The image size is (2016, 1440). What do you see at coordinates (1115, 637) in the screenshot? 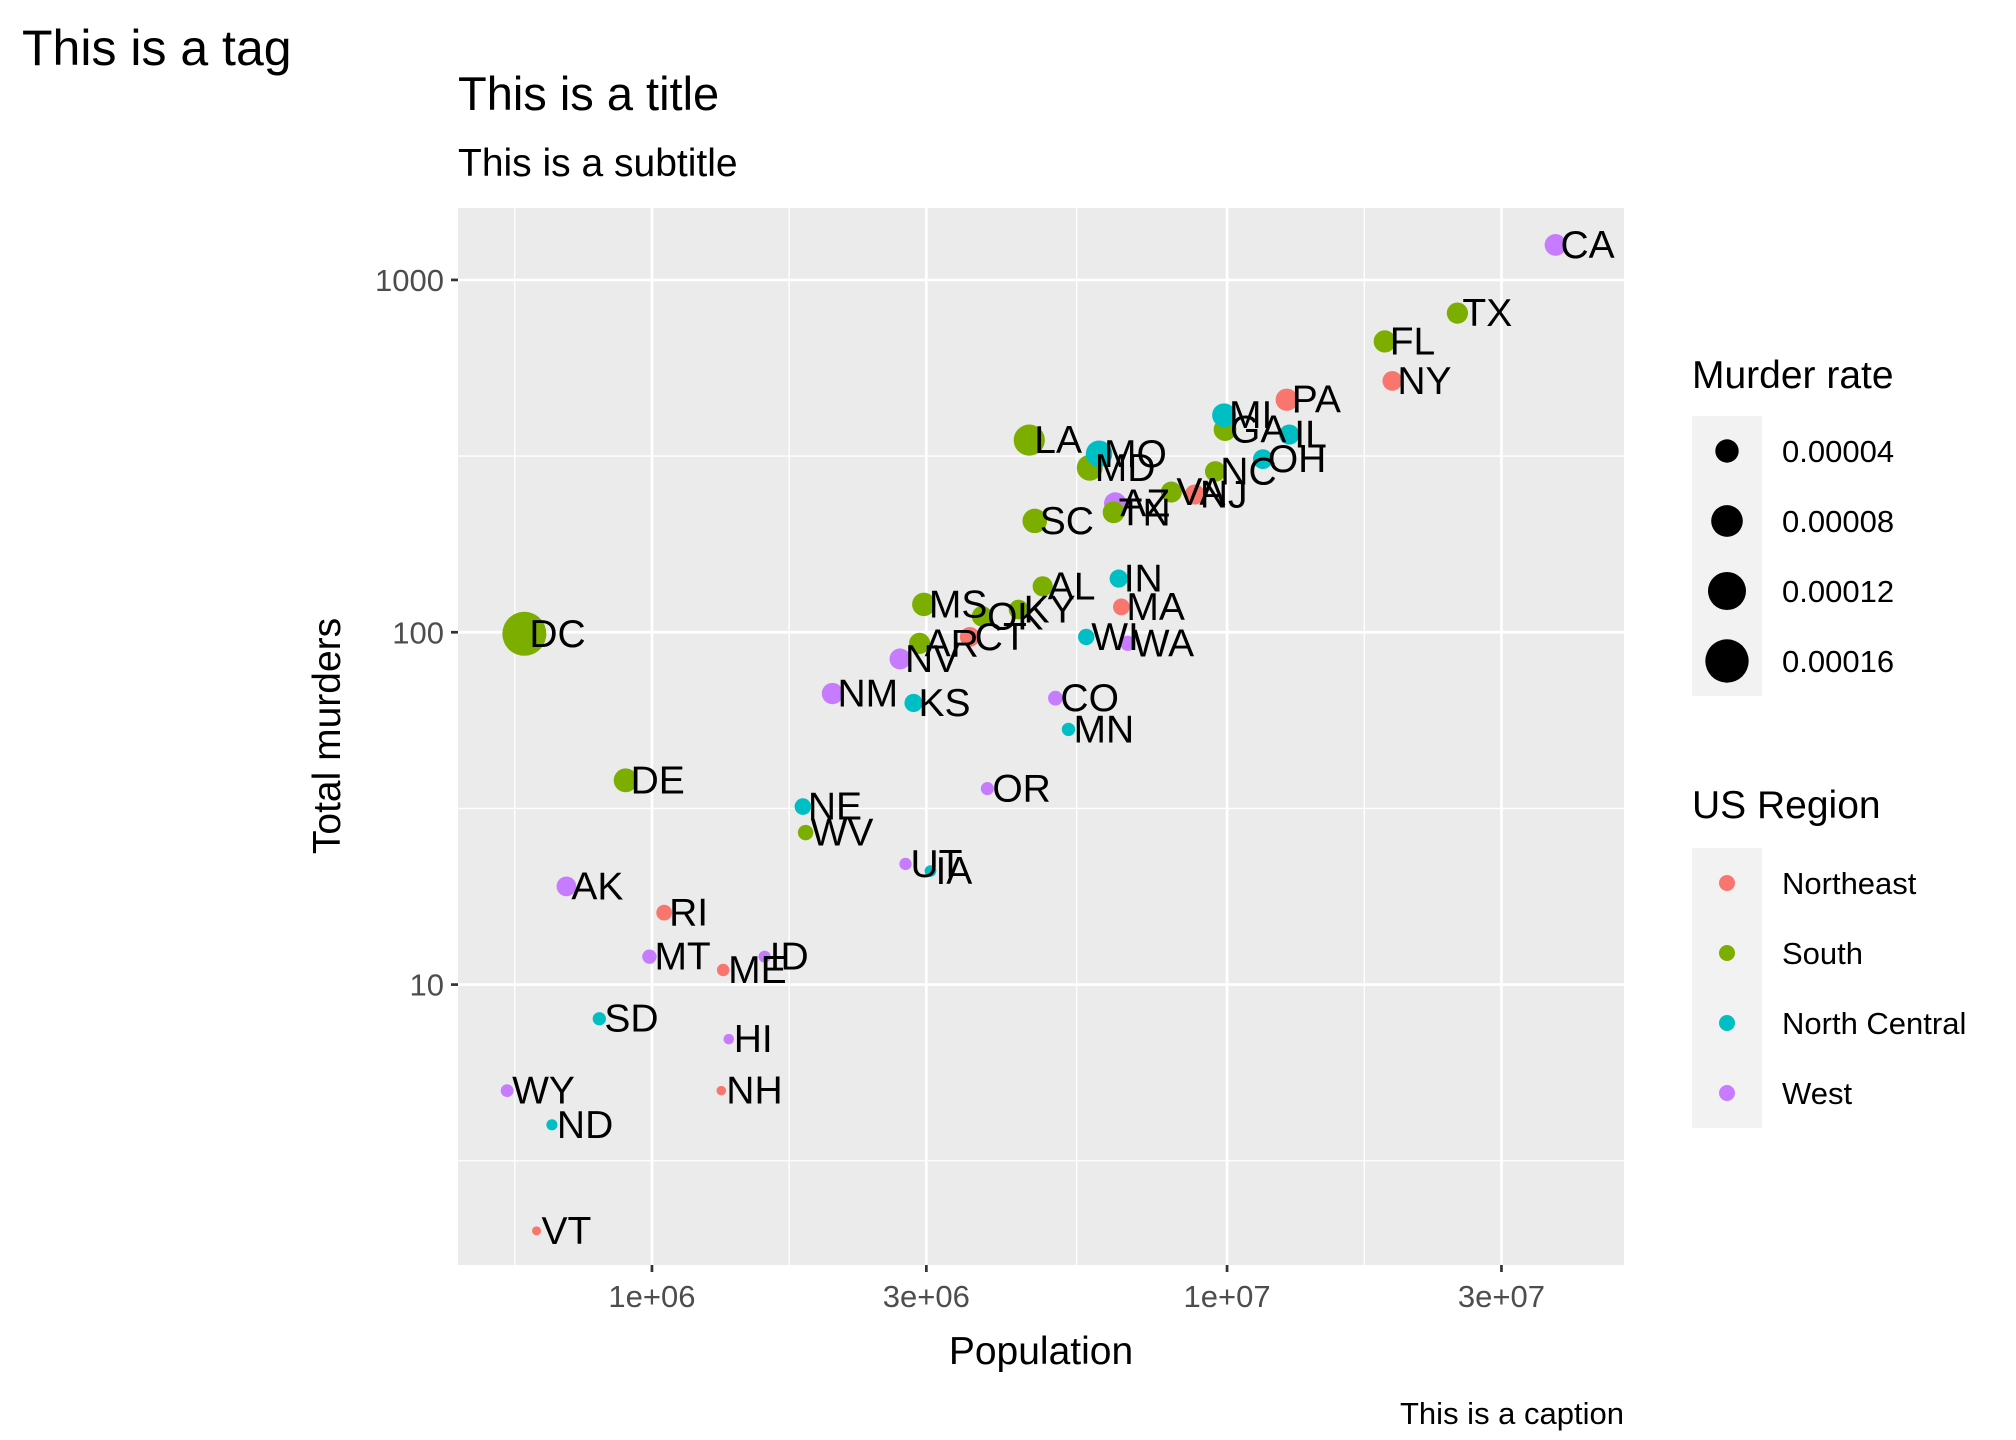
I see `point-label: WI` at bounding box center [1115, 637].